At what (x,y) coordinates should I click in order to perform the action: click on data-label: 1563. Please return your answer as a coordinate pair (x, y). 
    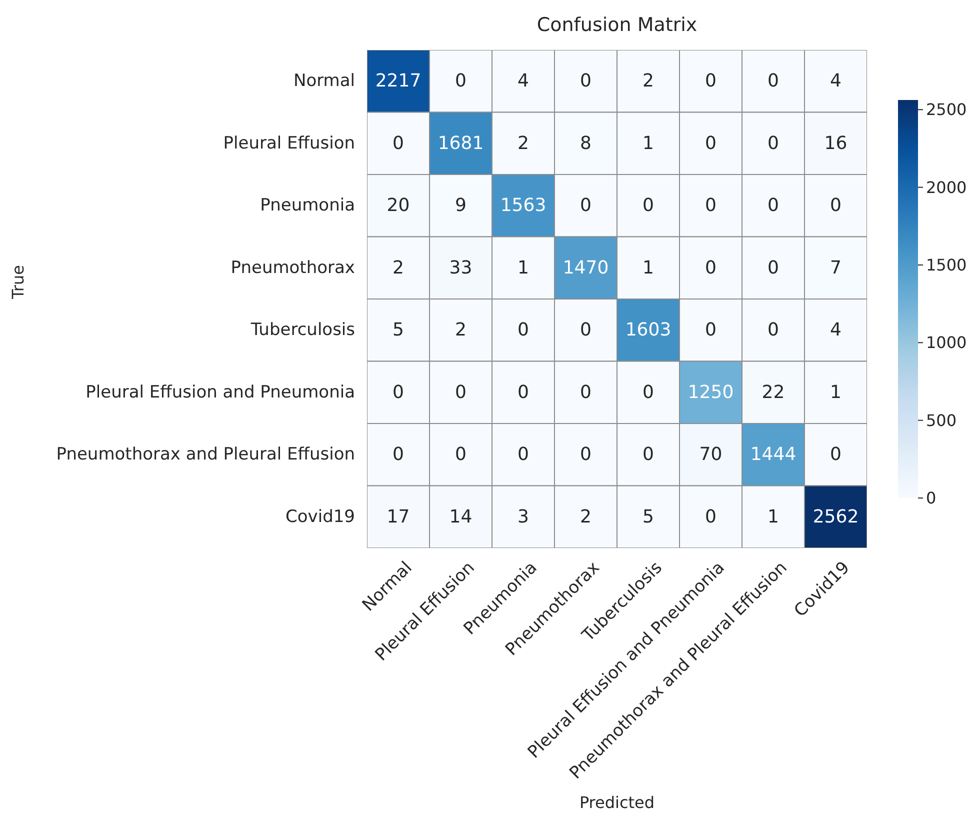
    Looking at the image, I should click on (523, 205).